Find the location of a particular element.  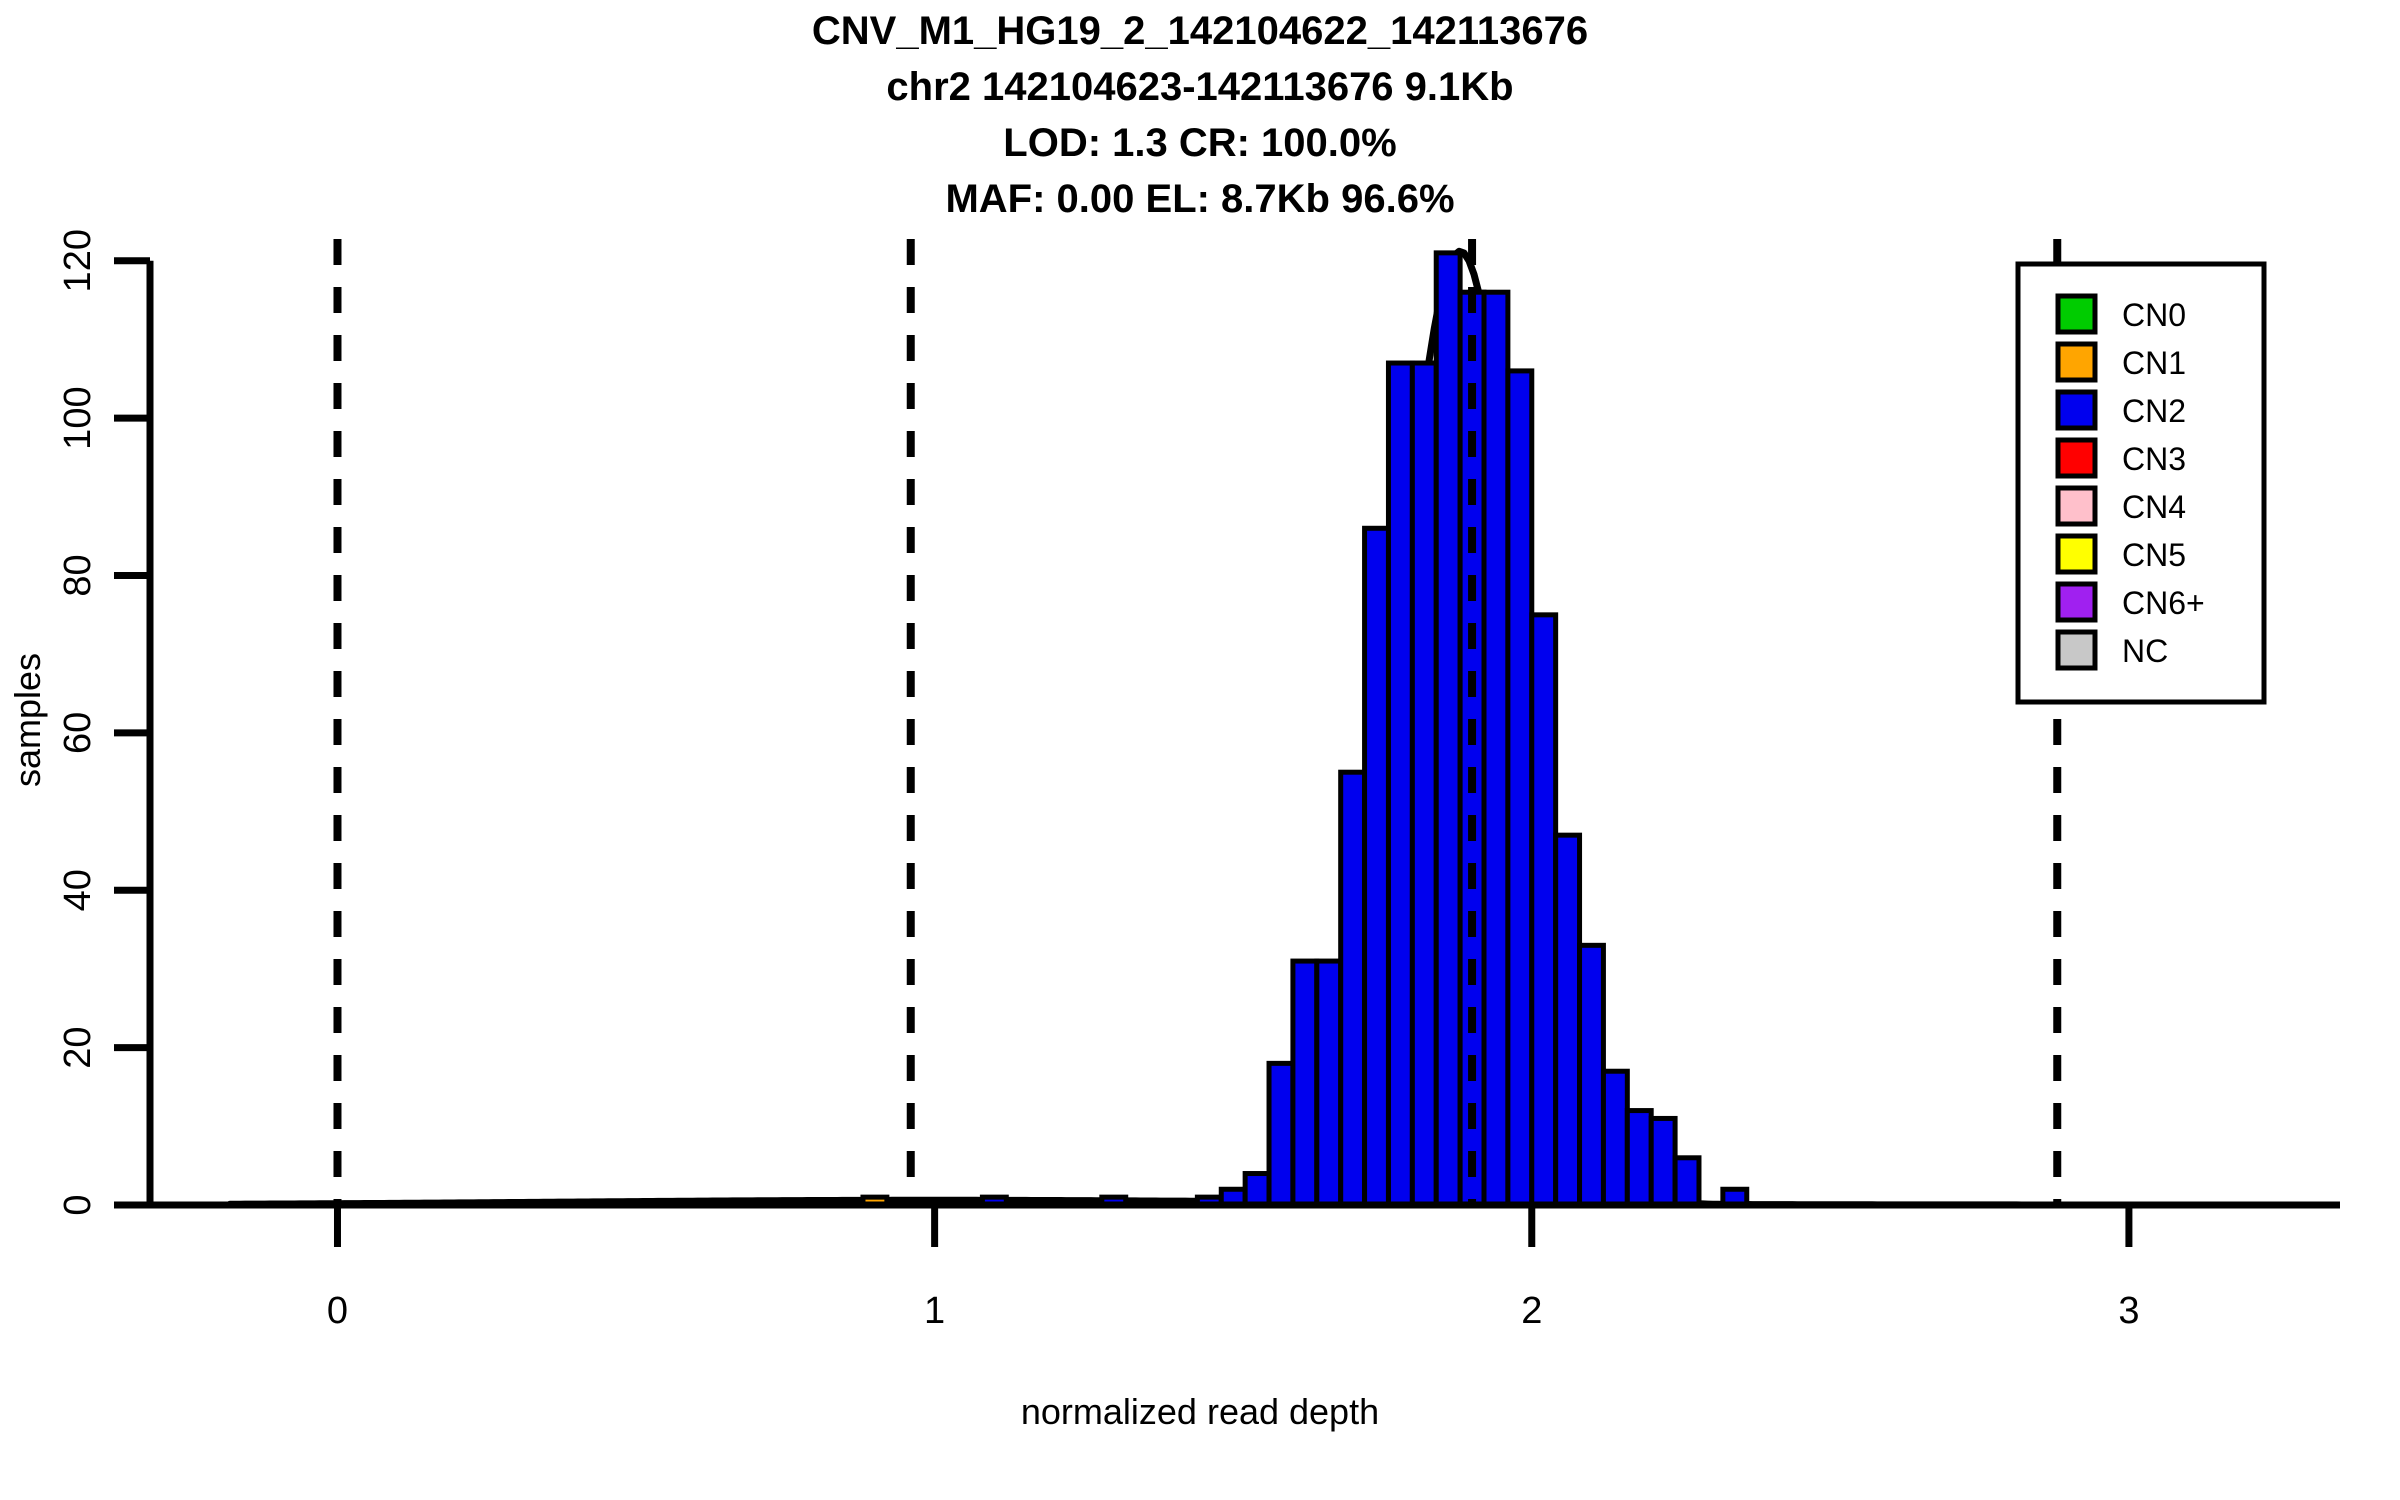

legend-swatch-cn4 is located at coordinates (2076, 506).